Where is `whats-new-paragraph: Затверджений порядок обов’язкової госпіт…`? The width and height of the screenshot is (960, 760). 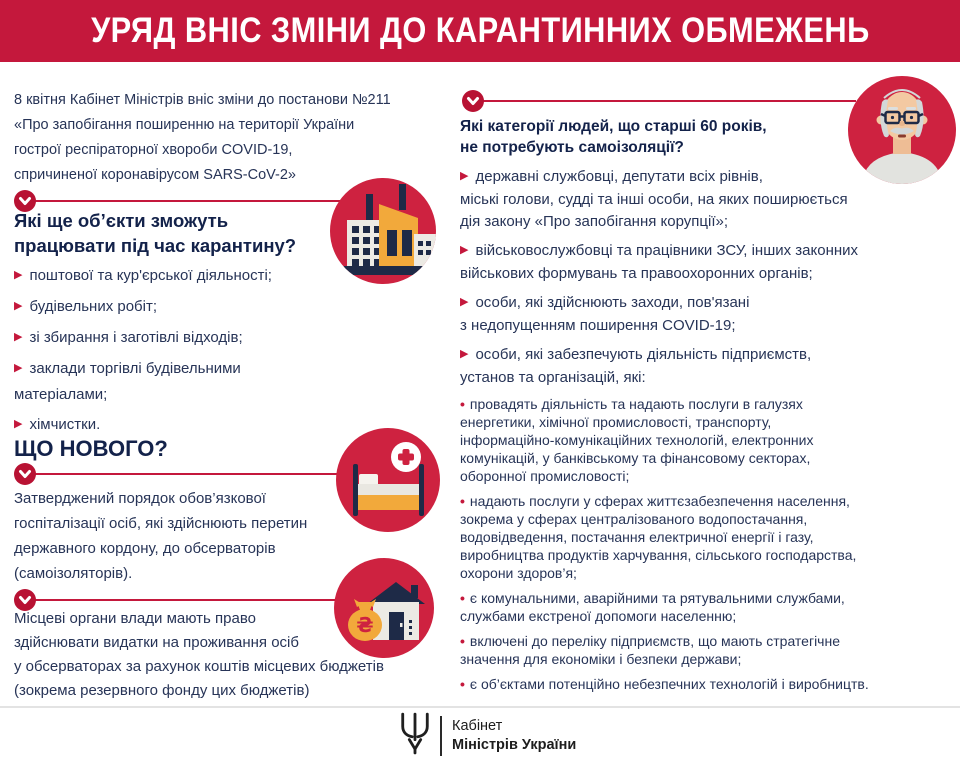
whats-new-paragraph: Затверджений порядок обов’язкової госпіт… is located at coordinates (161, 536).